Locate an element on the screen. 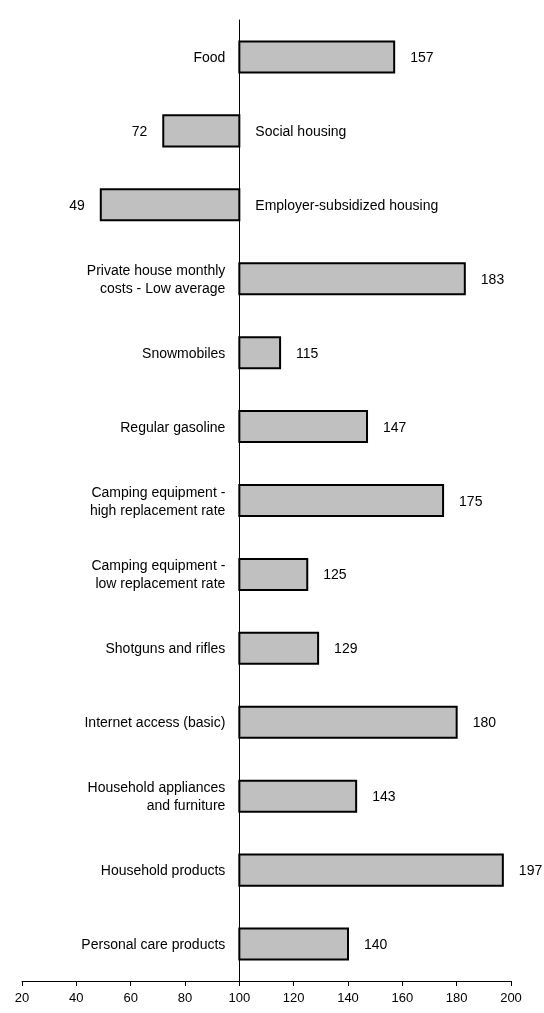 Image resolution: width=544 pixels, height=1013 pixels. data-label: 147 is located at coordinates (395, 426).